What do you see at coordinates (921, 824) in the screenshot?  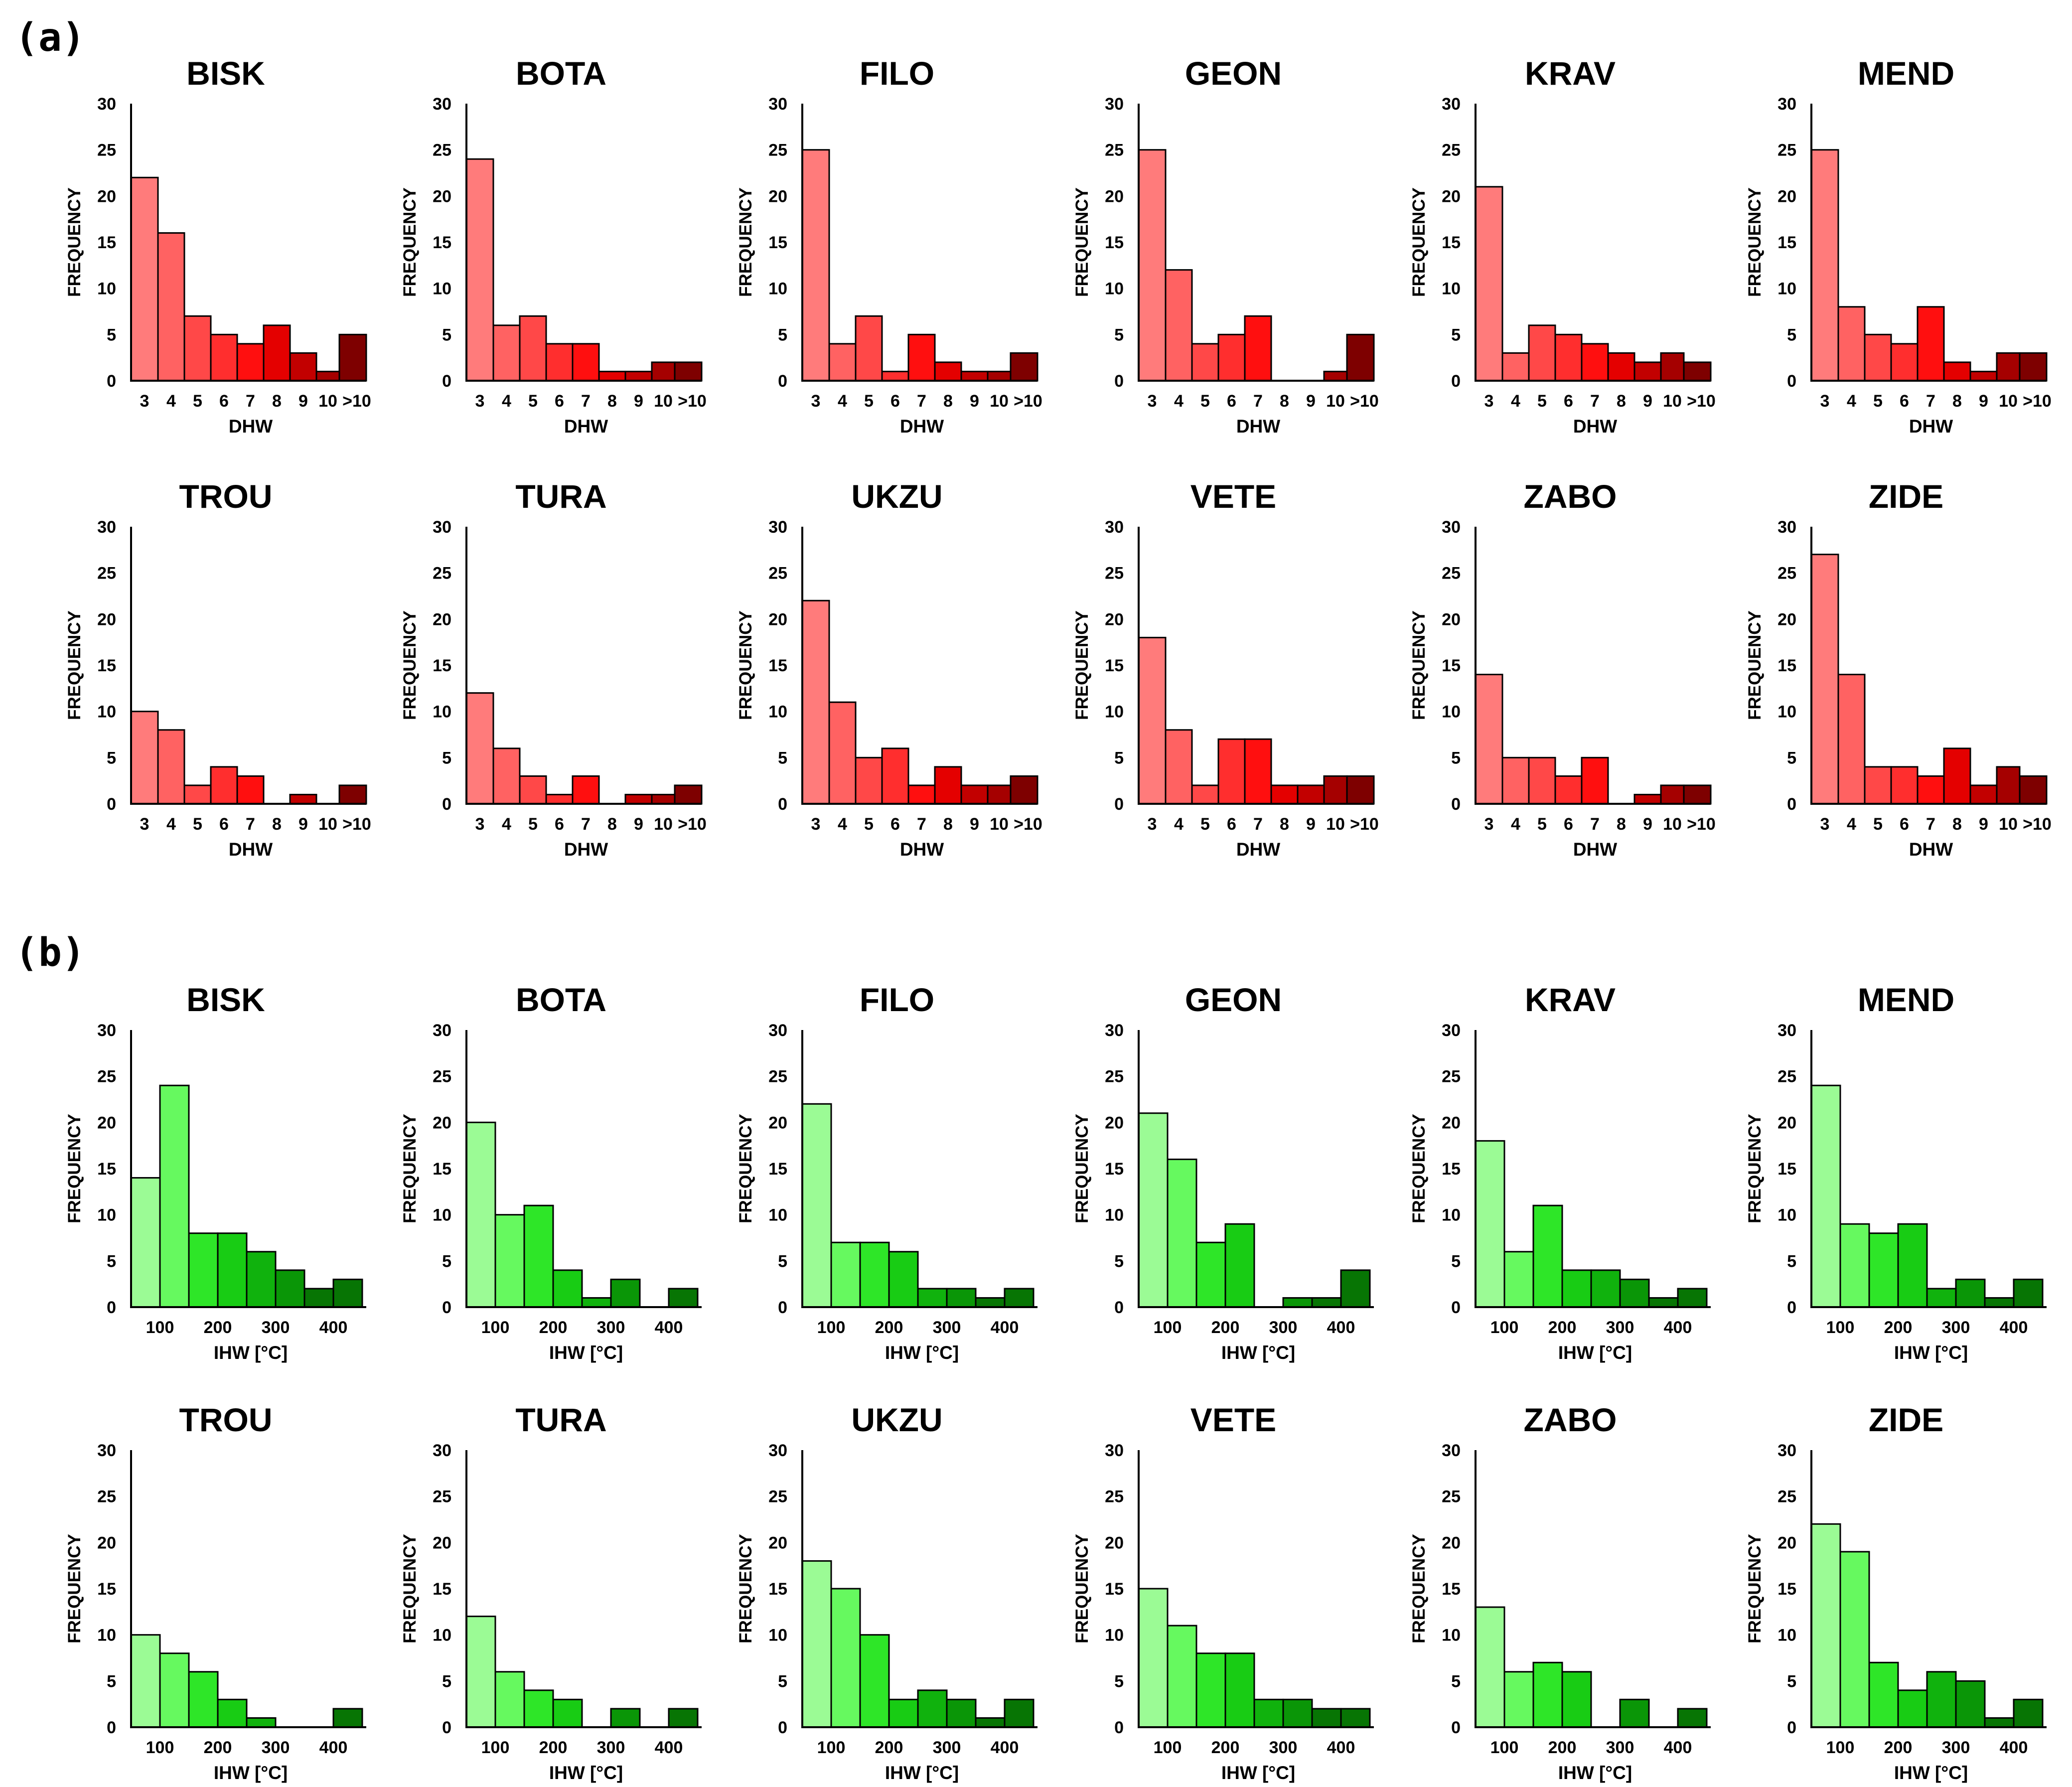 I see `x-tick-label: 7` at bounding box center [921, 824].